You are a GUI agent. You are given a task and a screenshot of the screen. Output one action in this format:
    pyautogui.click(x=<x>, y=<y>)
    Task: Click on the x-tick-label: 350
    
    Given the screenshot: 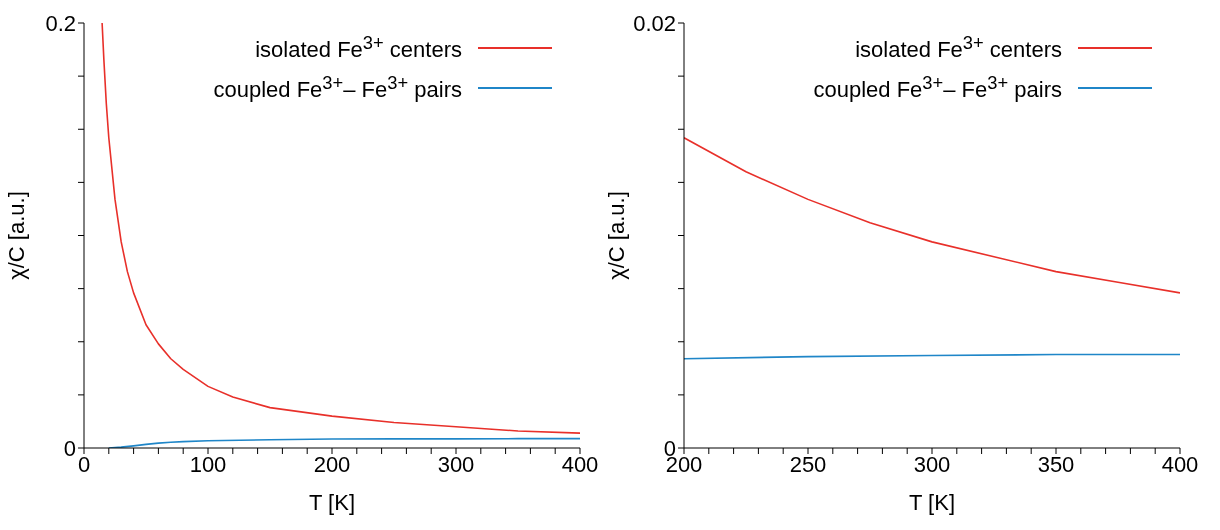 What is the action you would take?
    pyautogui.click(x=1056, y=464)
    